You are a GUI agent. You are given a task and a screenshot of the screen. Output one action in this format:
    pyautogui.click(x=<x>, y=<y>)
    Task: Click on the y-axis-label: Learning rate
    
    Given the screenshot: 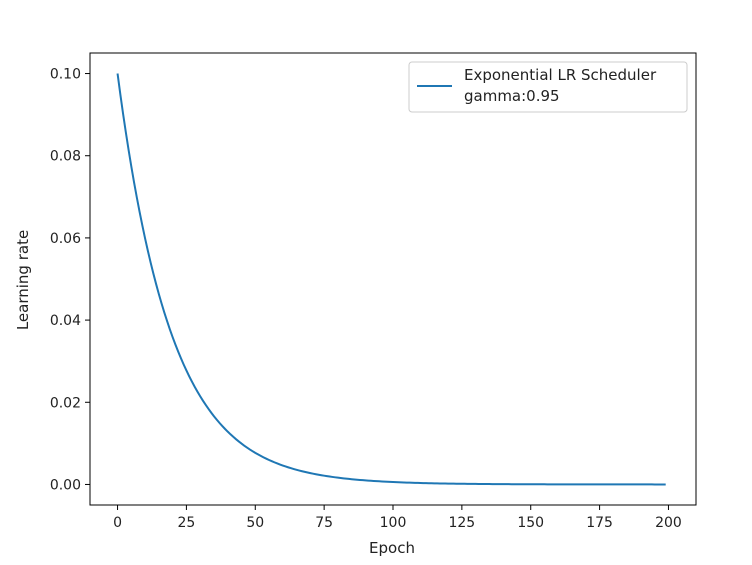 What is the action you would take?
    pyautogui.click(x=23, y=280)
    